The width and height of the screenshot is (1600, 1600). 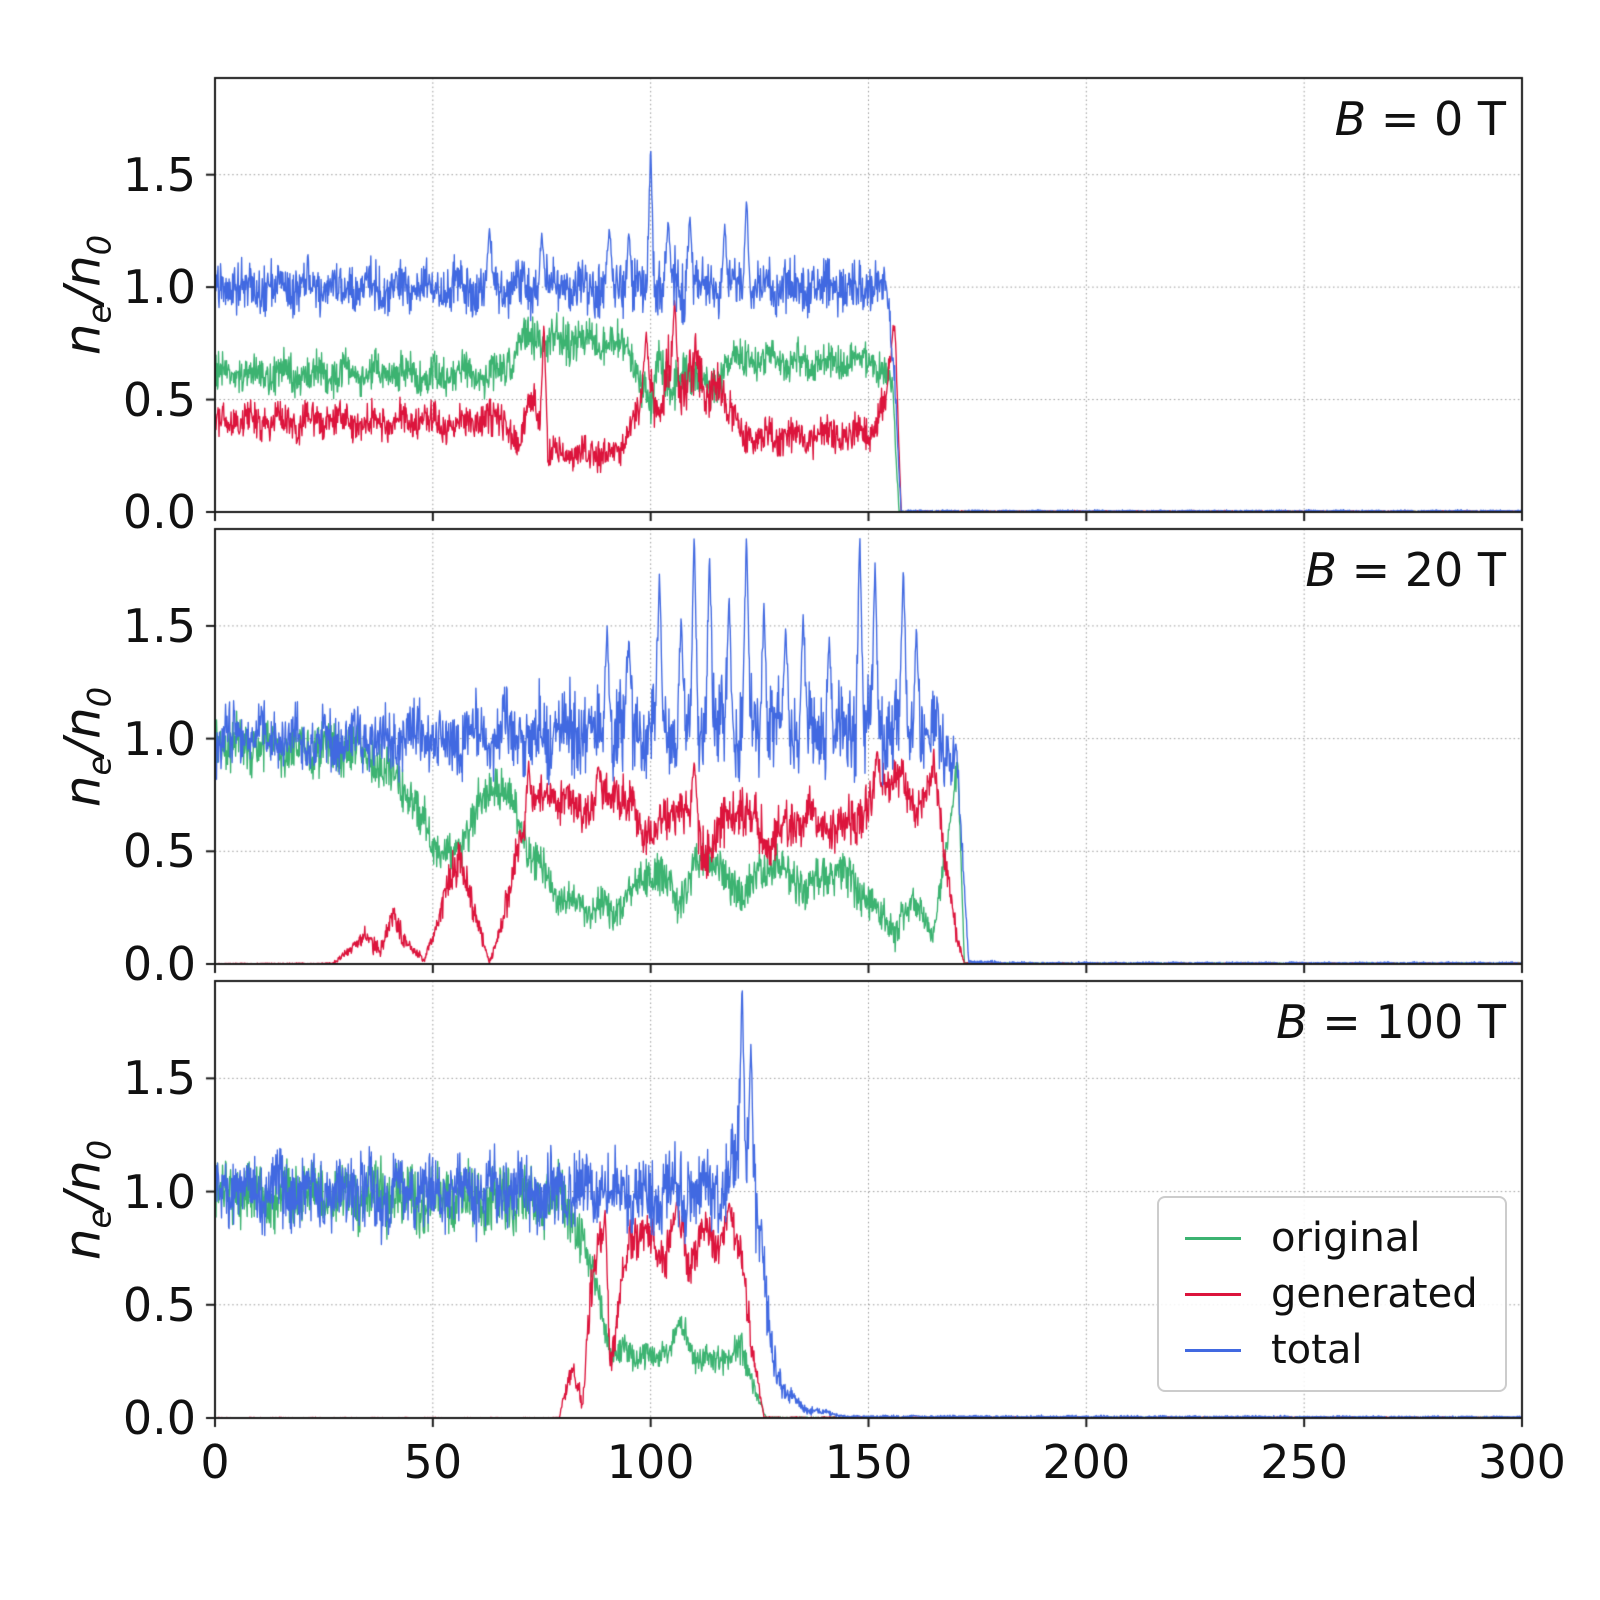 I want to click on x-tick-label: 300, so click(x=1522, y=1462).